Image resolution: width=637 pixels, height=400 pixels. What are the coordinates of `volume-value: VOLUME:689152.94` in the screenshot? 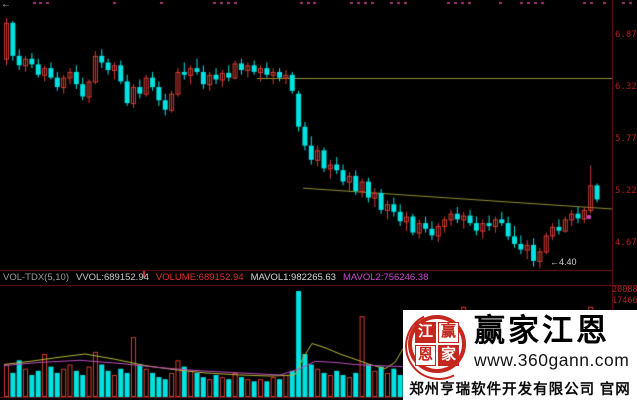 It's located at (199, 277).